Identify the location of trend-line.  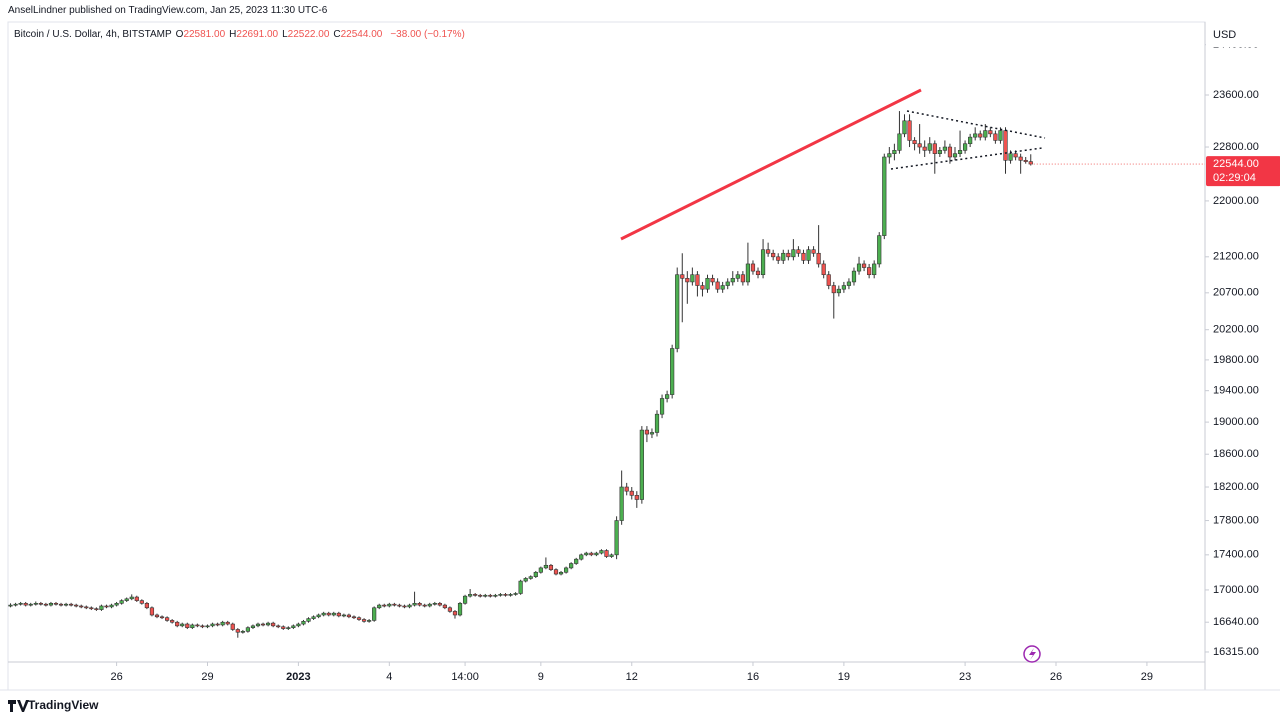
(771, 164).